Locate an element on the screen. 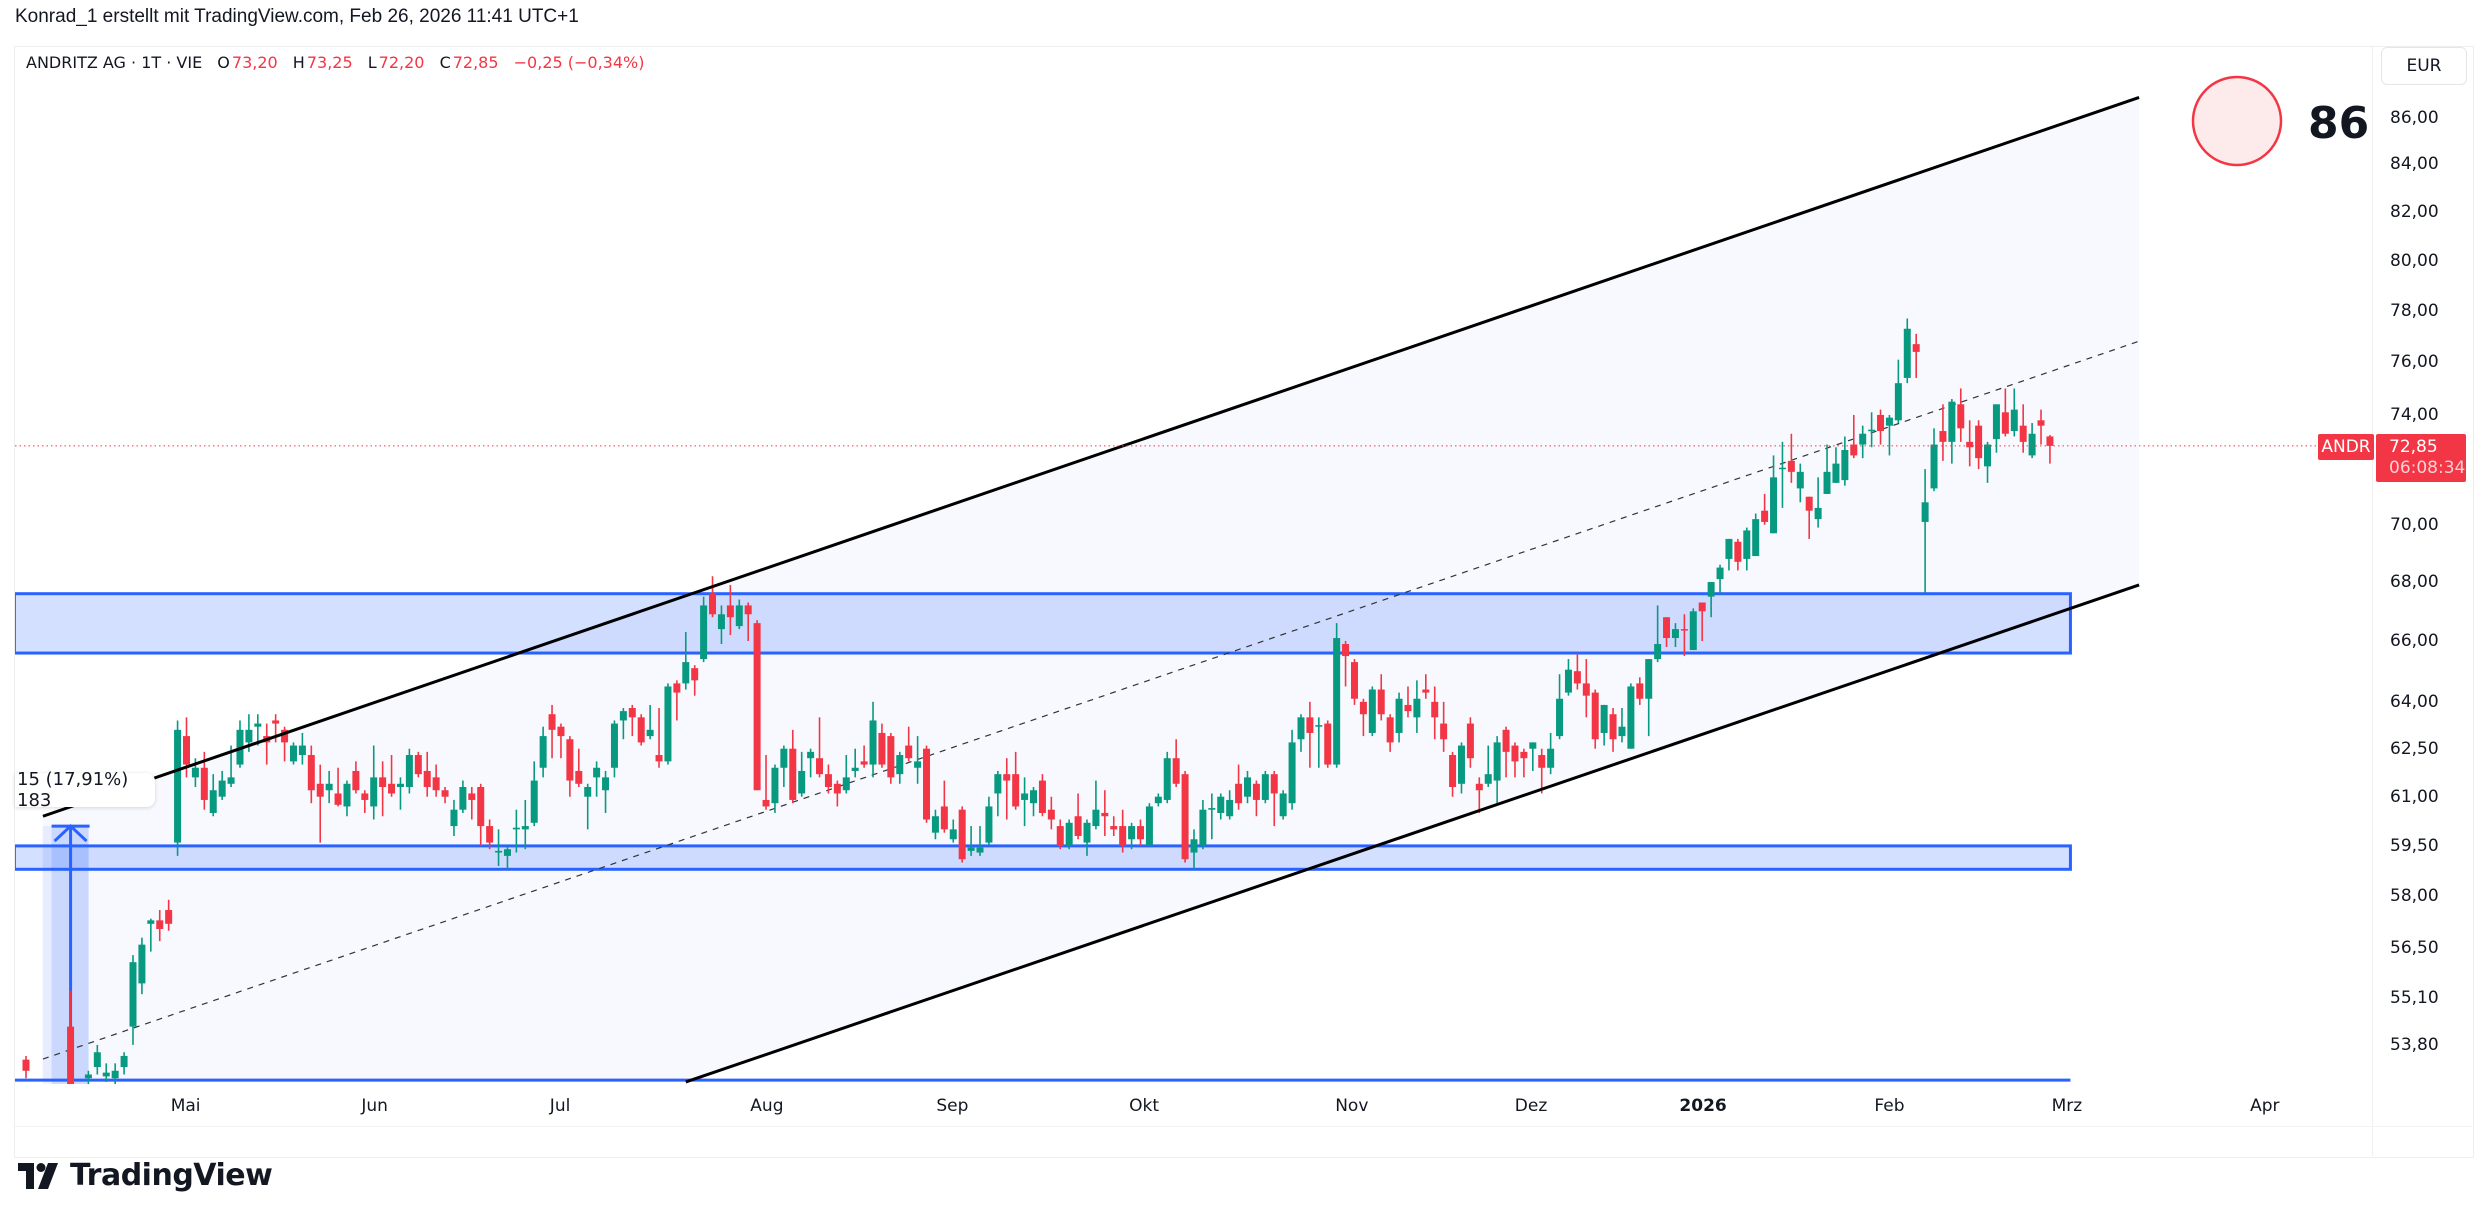  measure-range-outer is located at coordinates (65, 955).